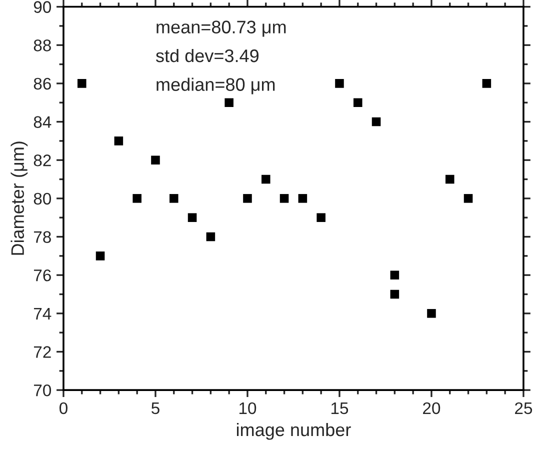 This screenshot has width=538, height=452. Describe the element at coordinates (42, 84) in the screenshot. I see `y-tick-label: 86` at that location.